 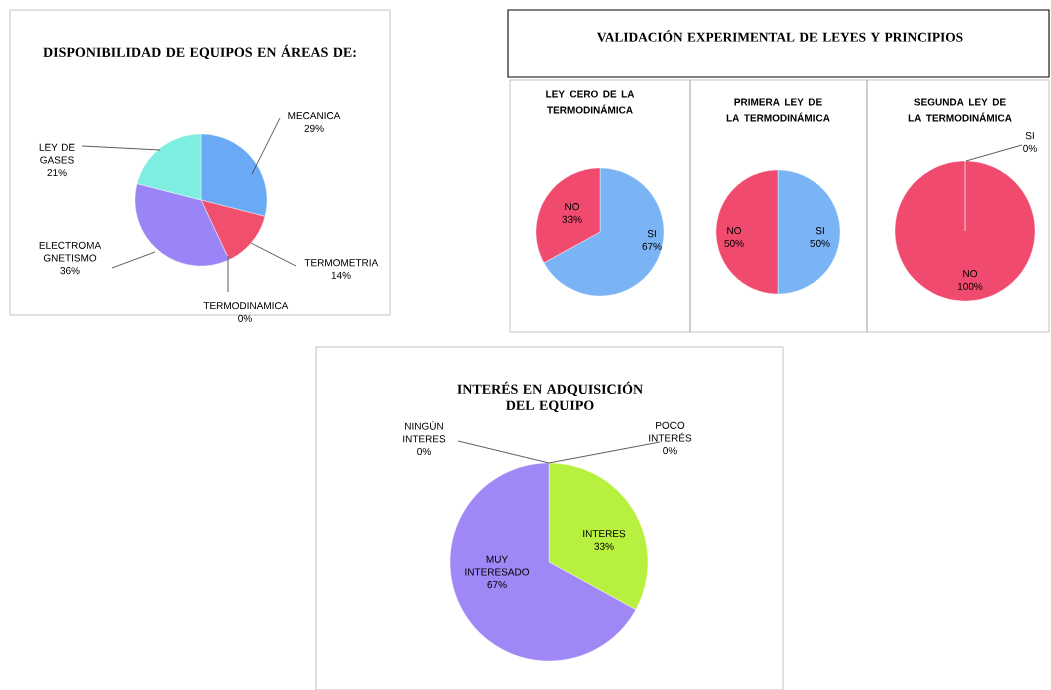 I want to click on slice-label: ELECTROMA GNETISMO, so click(x=70, y=251).